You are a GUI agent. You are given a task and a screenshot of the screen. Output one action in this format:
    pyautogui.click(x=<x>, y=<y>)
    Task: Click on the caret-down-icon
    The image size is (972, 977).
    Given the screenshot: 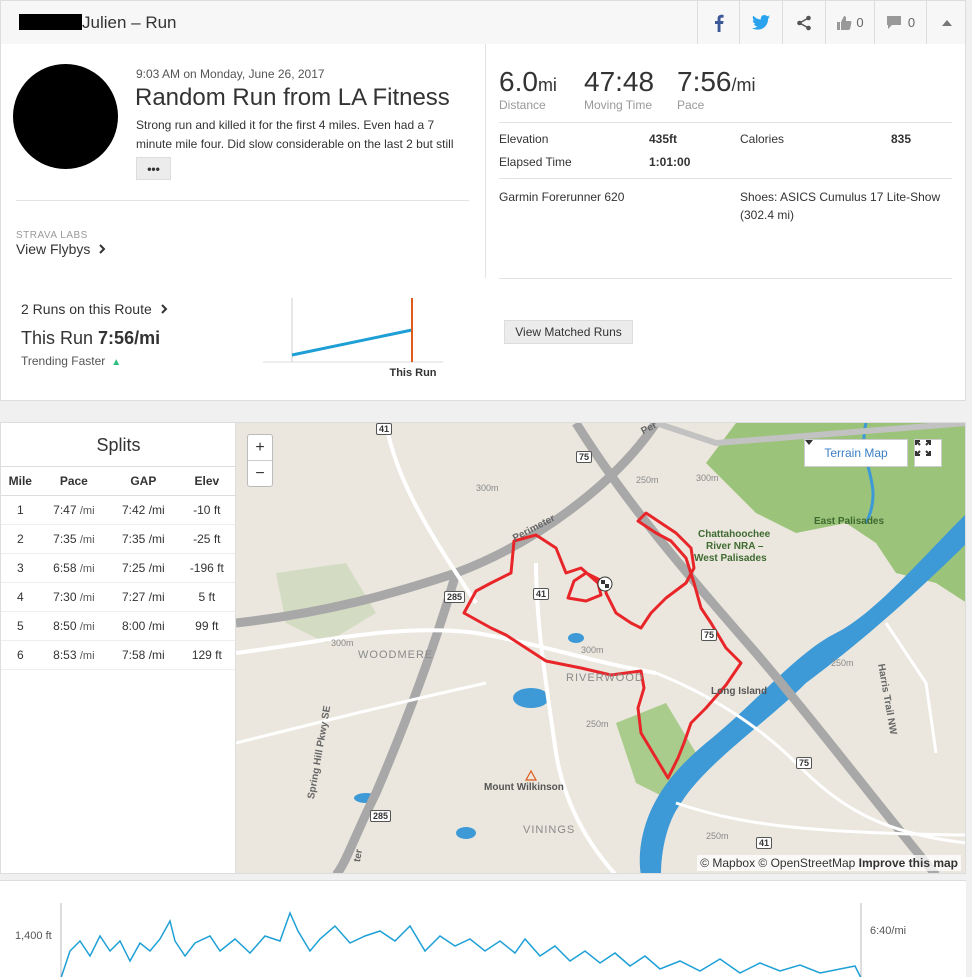 What is the action you would take?
    pyautogui.click(x=809, y=442)
    